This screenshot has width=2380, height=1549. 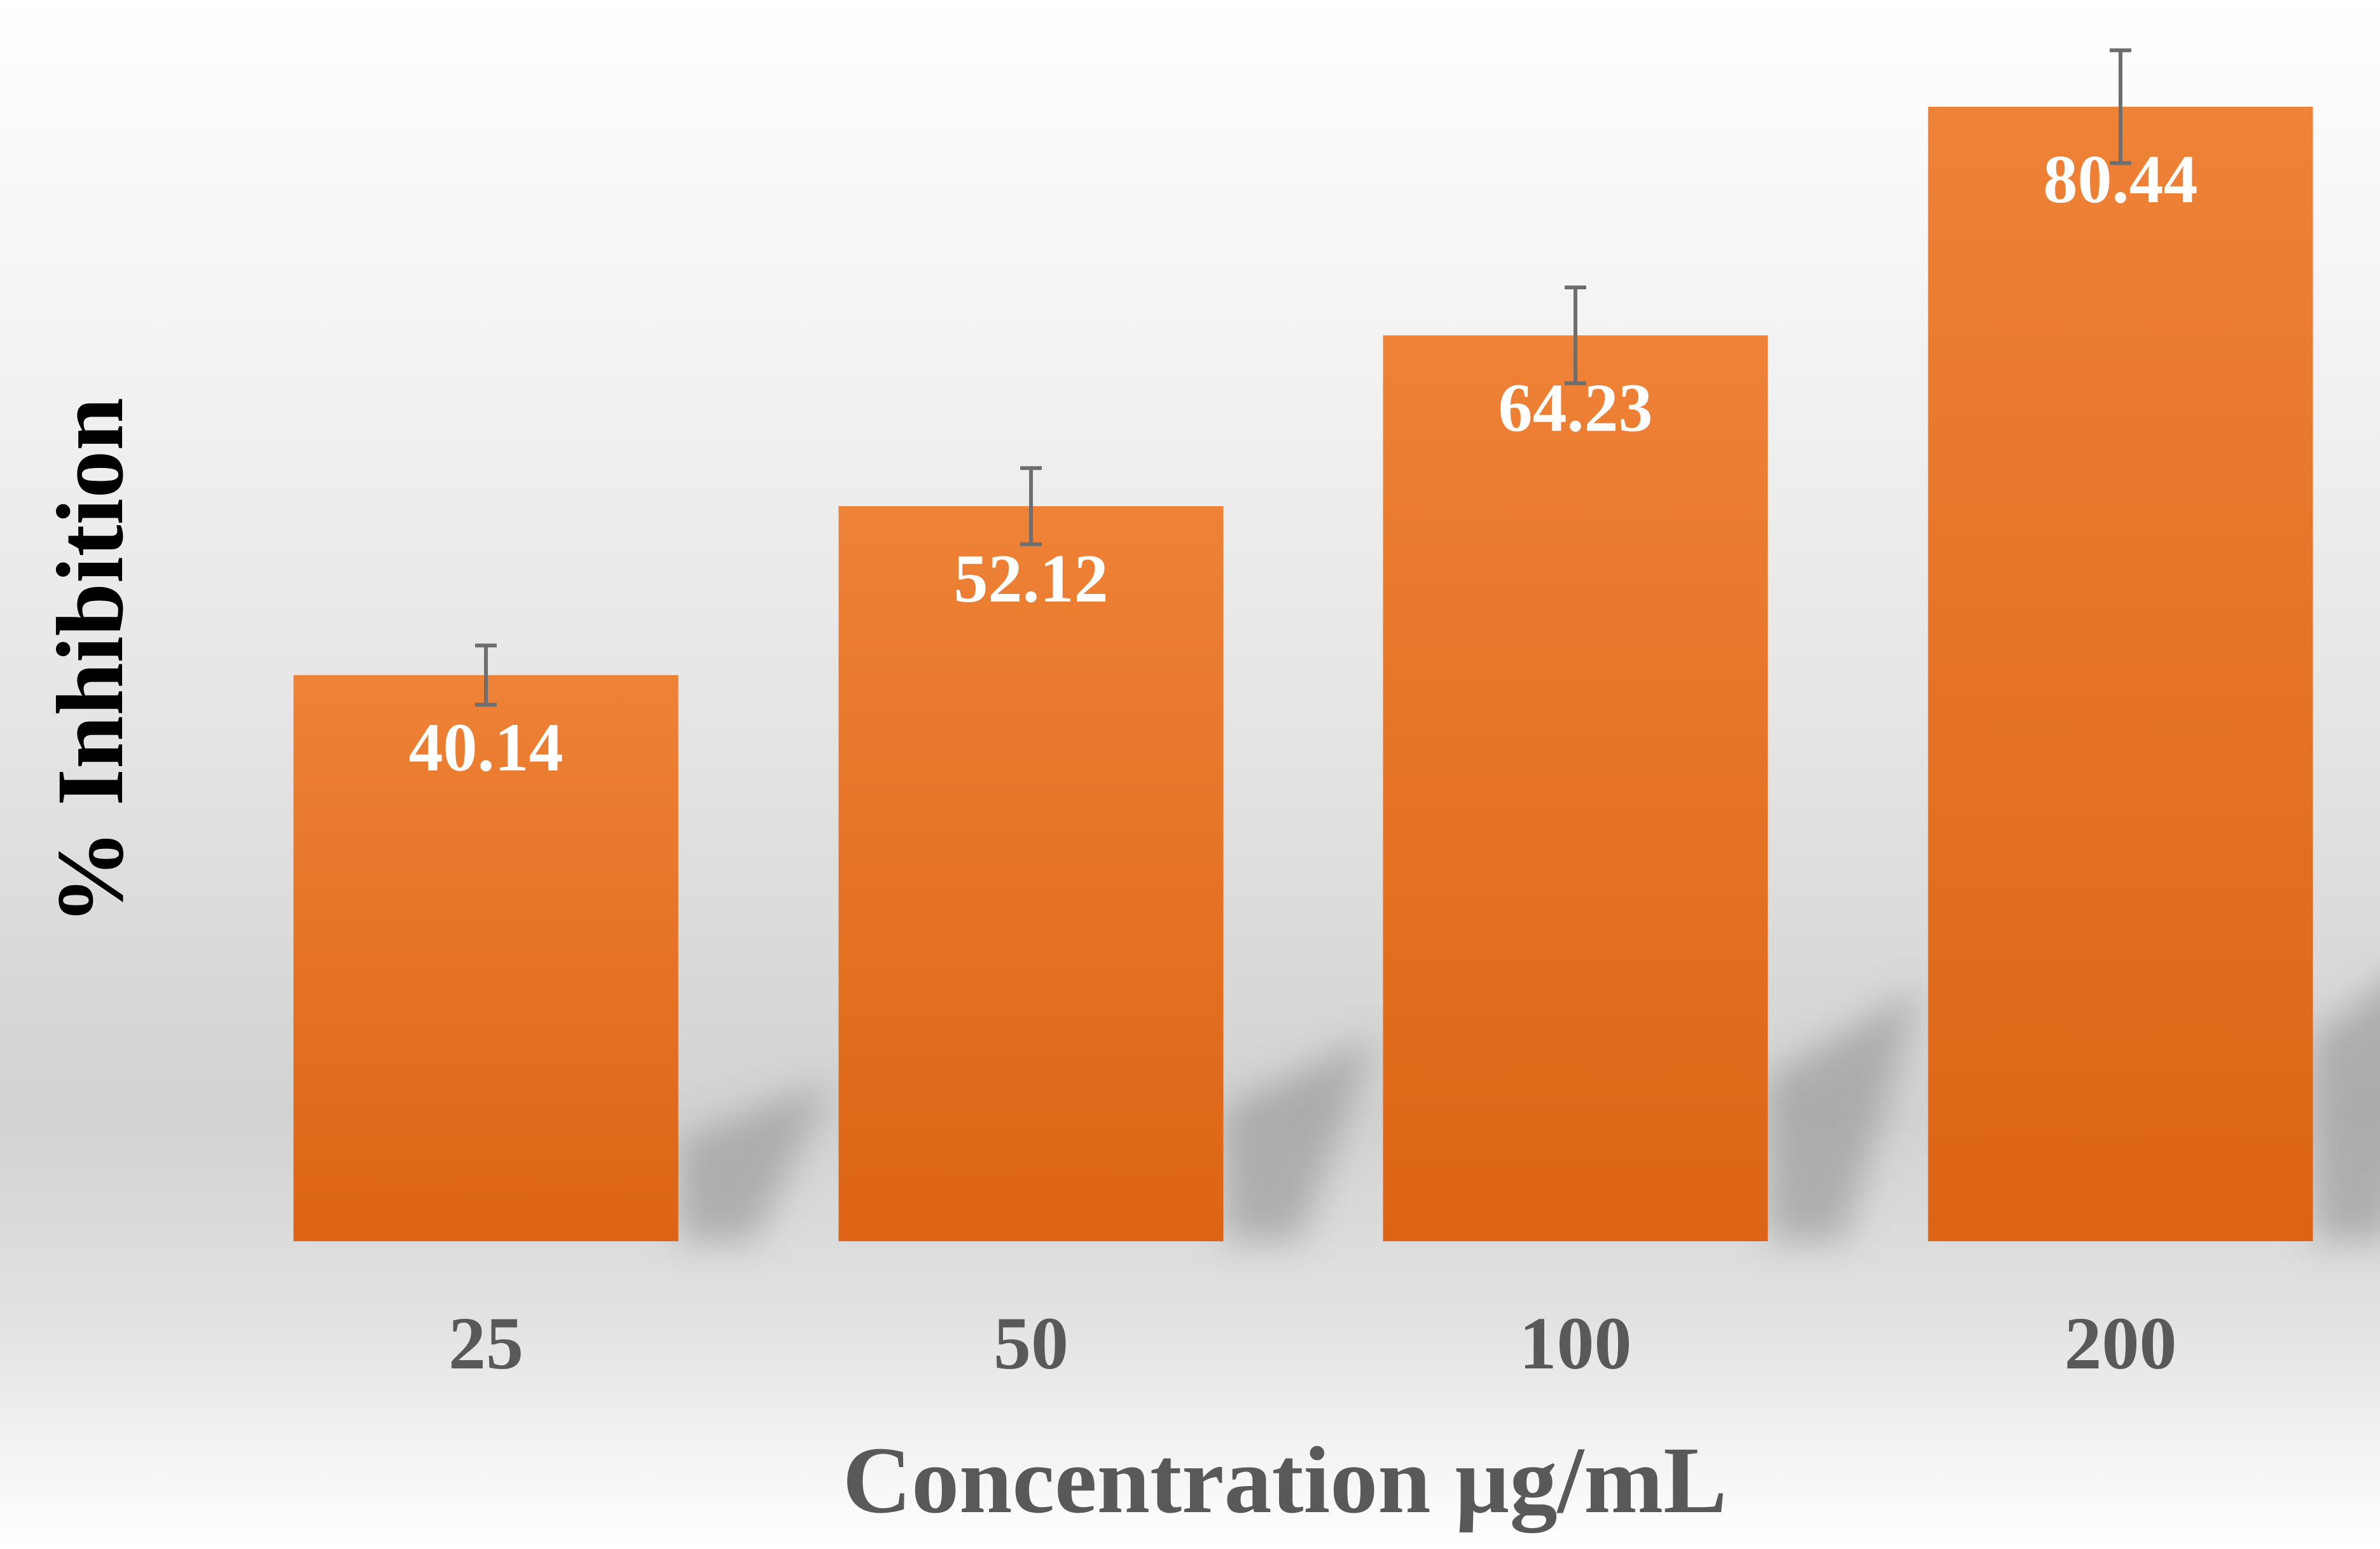 What do you see at coordinates (1285, 1480) in the screenshot?
I see `x-axis-title: Concentration µg/mL` at bounding box center [1285, 1480].